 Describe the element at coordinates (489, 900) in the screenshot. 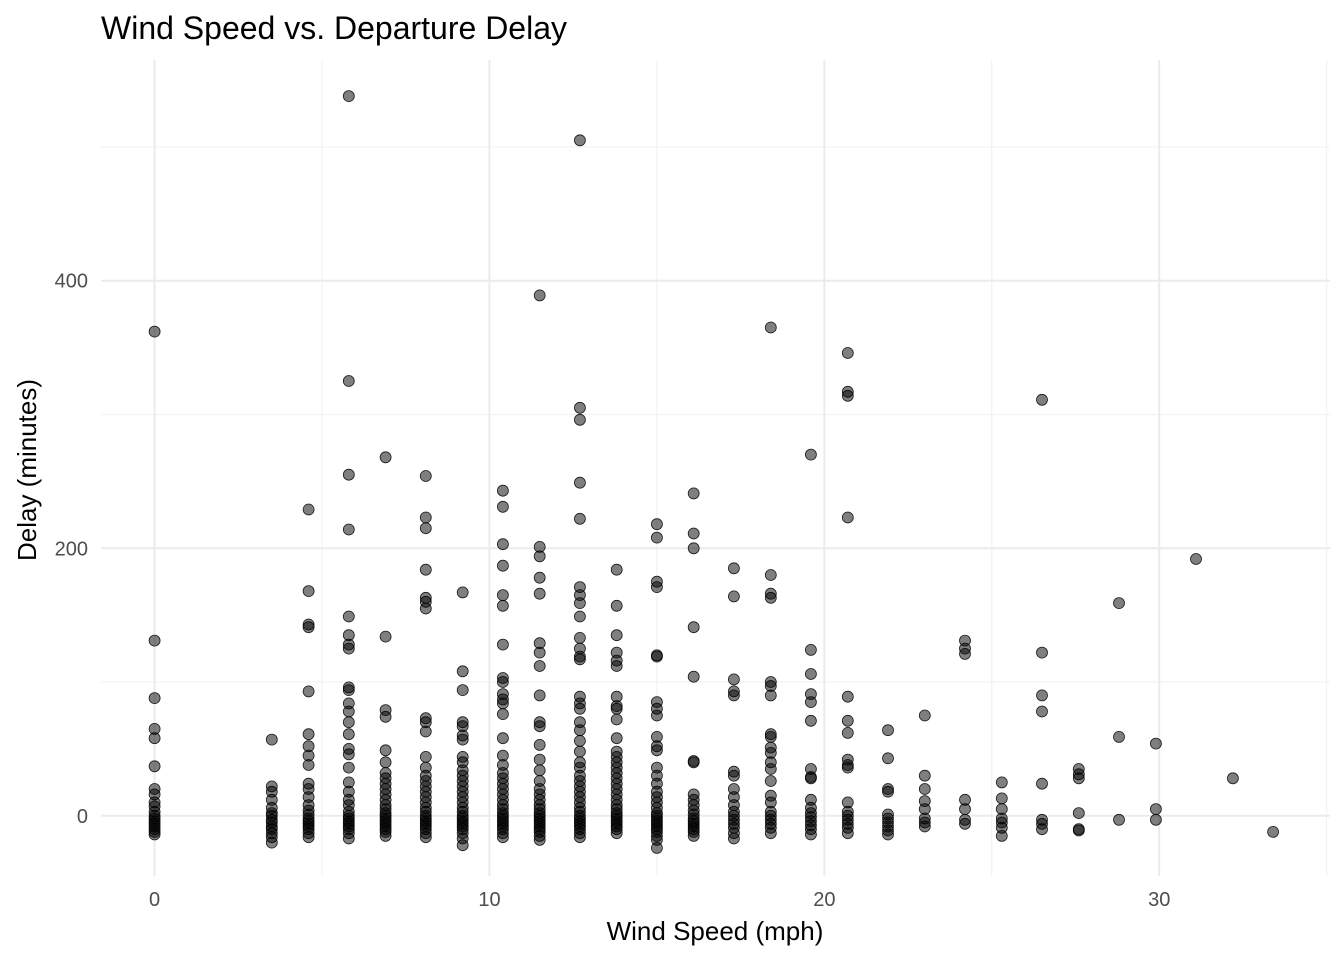

I see `x-tick-label: 10` at that location.